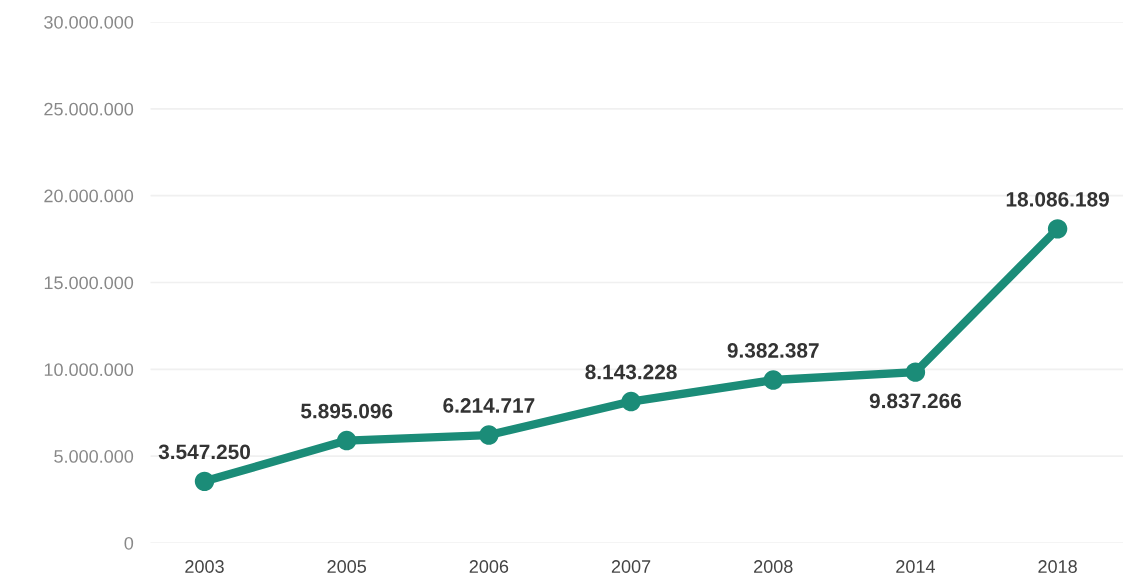 The image size is (1123, 578). I want to click on data-label: 6.214.717, so click(489, 405).